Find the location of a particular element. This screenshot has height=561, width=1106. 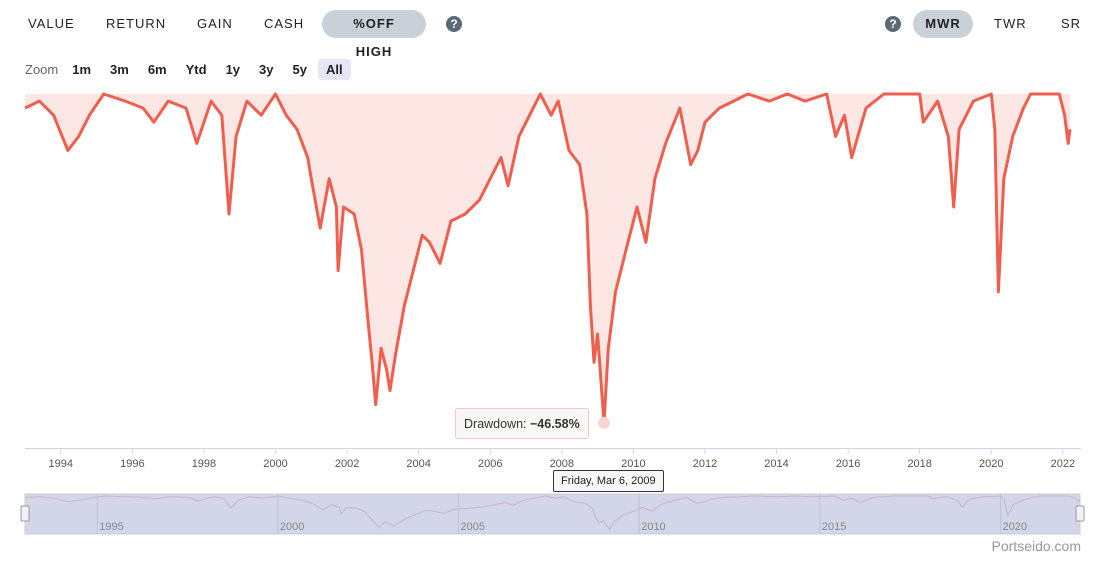

zoom-1m: 1m is located at coordinates (82, 69).